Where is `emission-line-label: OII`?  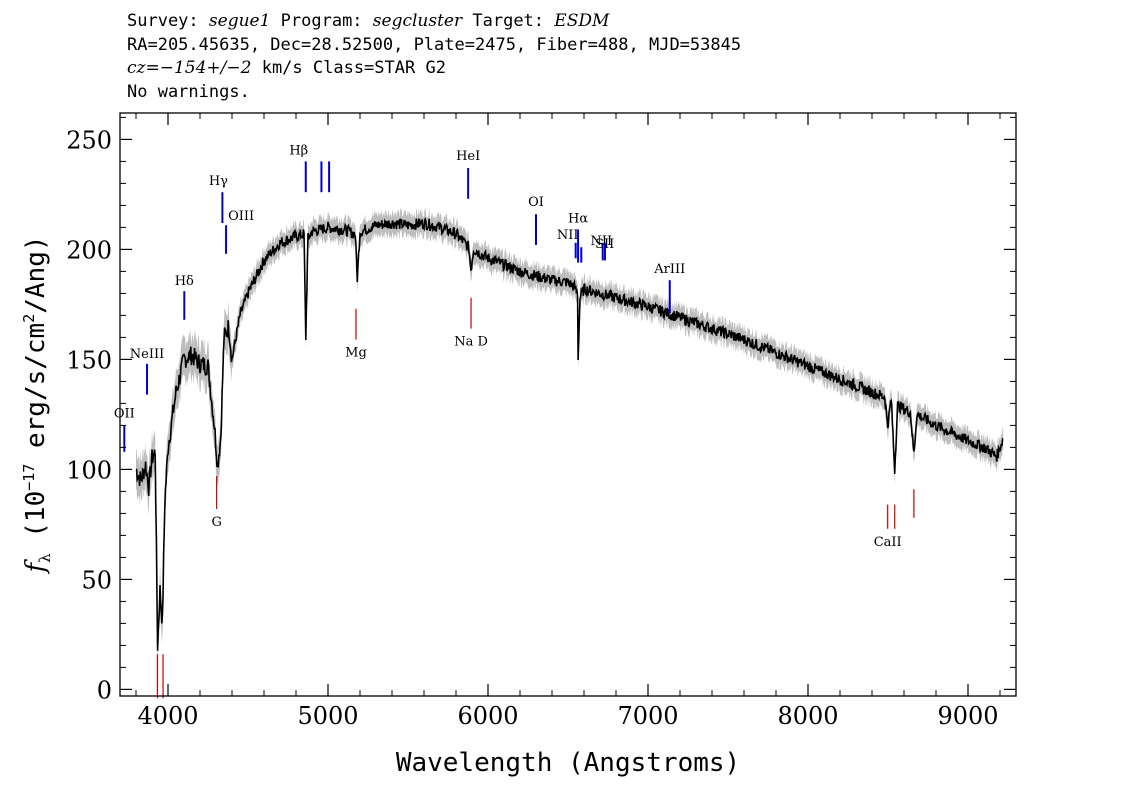
emission-line-label: OII is located at coordinates (124, 413).